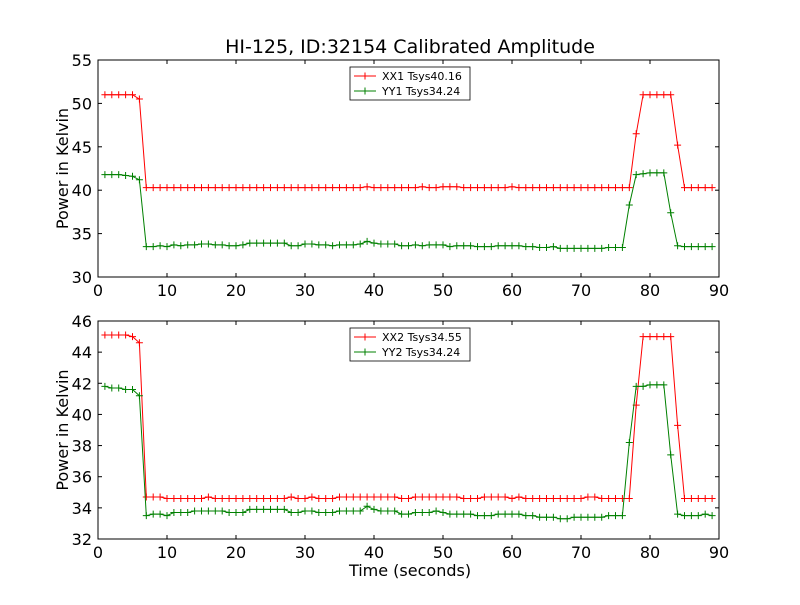 The height and width of the screenshot is (605, 800). I want to click on legend-label: YY1 Tsys34.24, so click(420, 91).